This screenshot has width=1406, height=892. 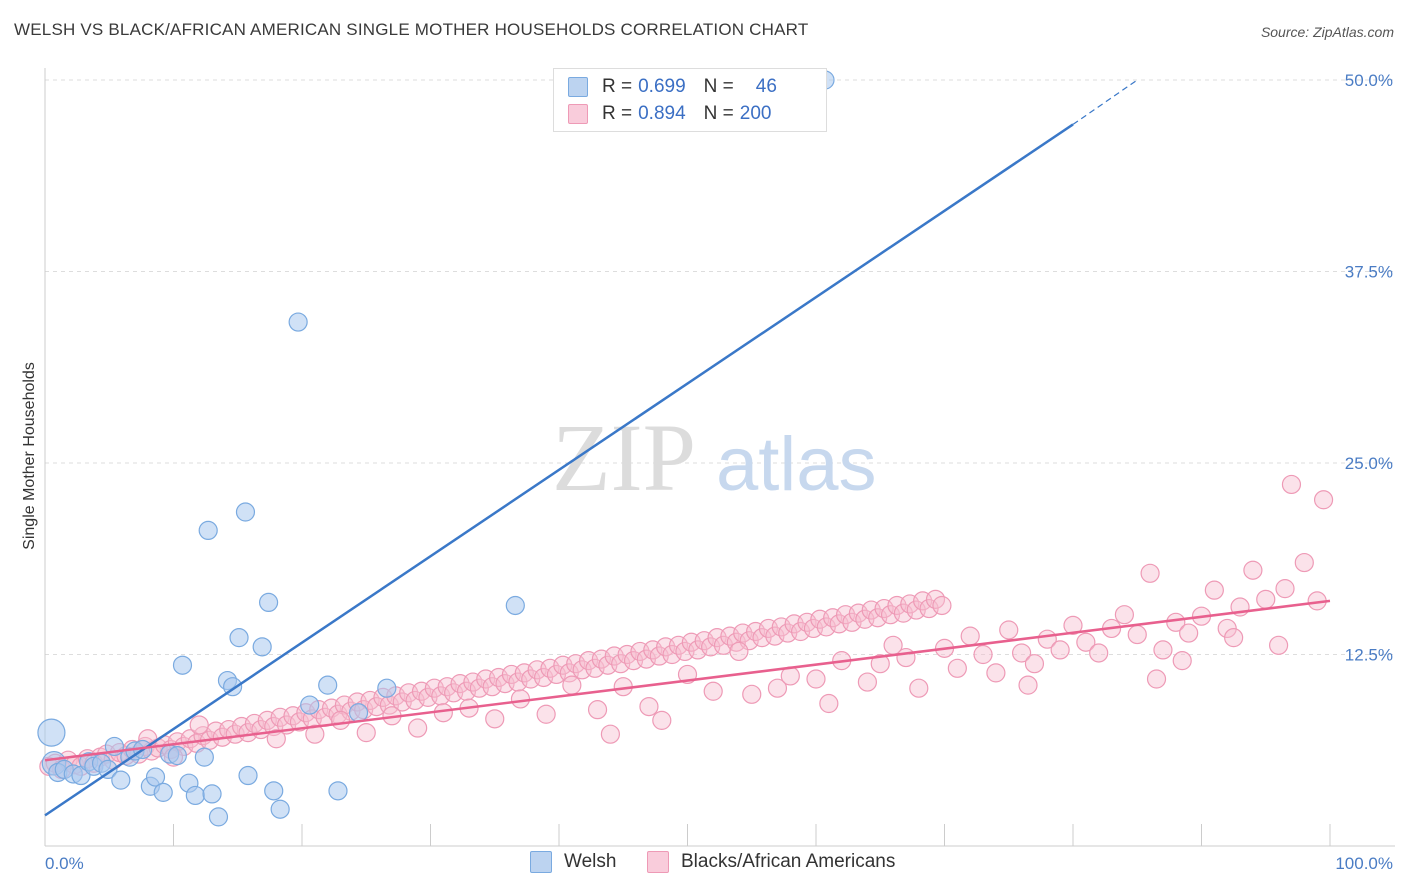 What do you see at coordinates (796, 464) in the screenshot?
I see `watermark-atlas: atlas` at bounding box center [796, 464].